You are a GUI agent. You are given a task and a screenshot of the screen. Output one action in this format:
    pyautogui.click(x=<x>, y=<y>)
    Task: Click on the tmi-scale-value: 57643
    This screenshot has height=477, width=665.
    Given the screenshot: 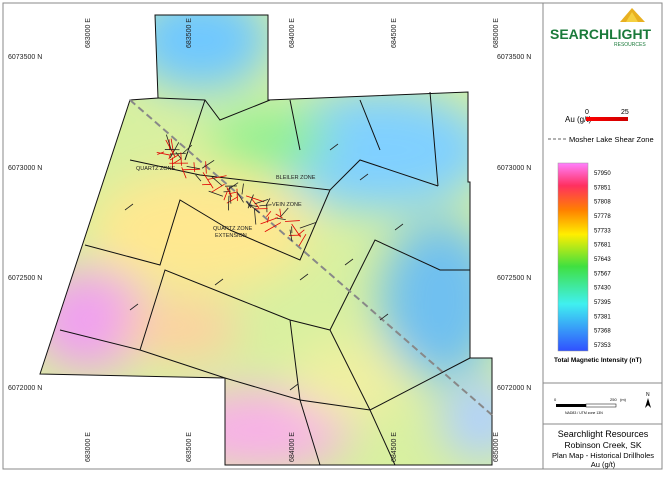 What is the action you would take?
    pyautogui.click(x=602, y=260)
    